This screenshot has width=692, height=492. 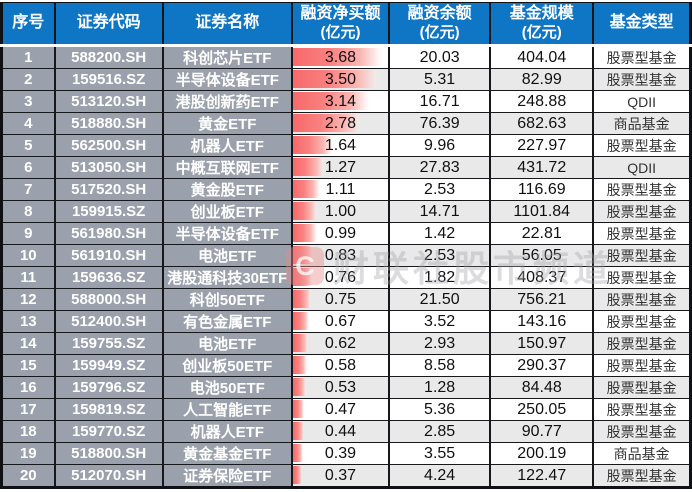 What do you see at coordinates (28, 145) in the screenshot?
I see `cell-idx: 5` at bounding box center [28, 145].